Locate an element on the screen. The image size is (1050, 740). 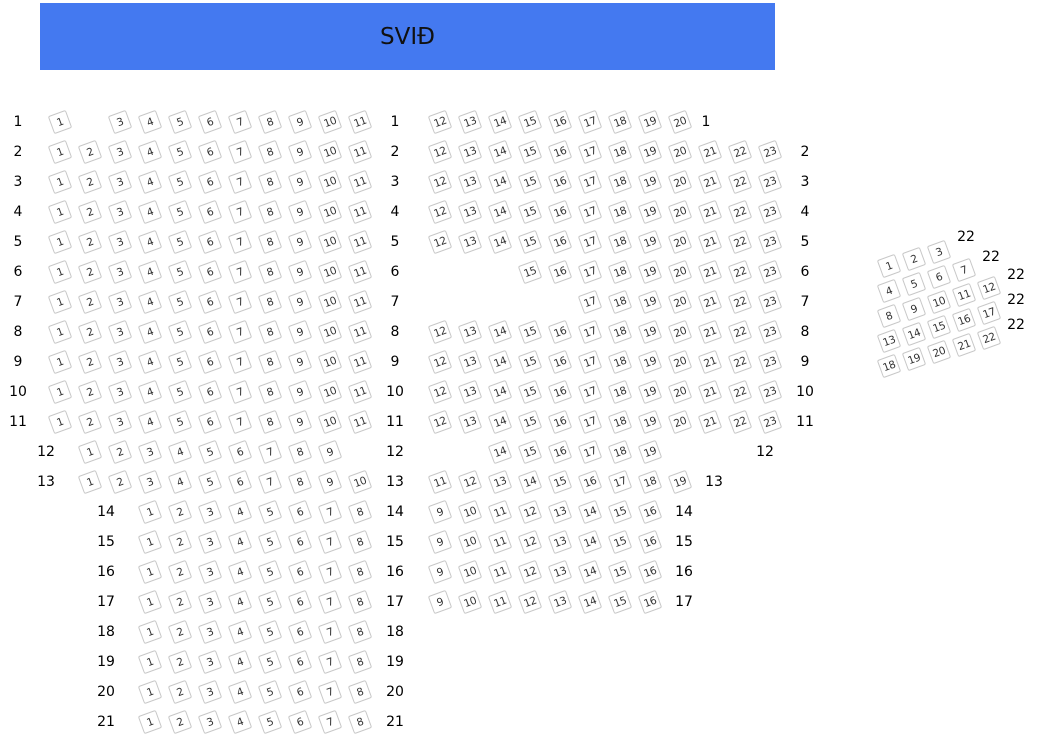
seat: 15 is located at coordinates (530, 332).